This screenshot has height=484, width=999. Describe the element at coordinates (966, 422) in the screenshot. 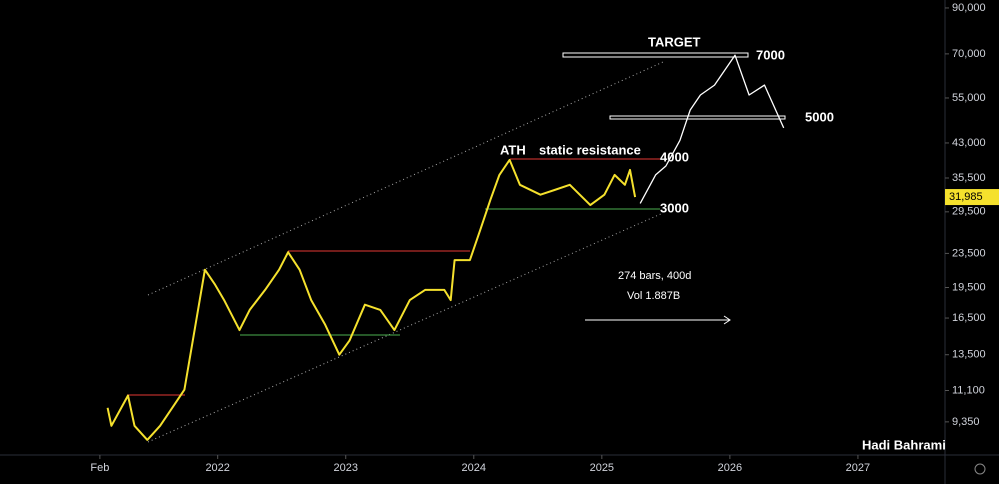

I see `y-tick-label: 9,350` at that location.